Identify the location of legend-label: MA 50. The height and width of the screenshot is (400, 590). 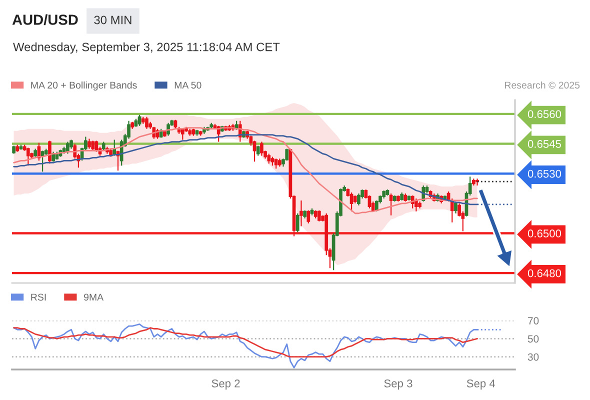
(188, 85).